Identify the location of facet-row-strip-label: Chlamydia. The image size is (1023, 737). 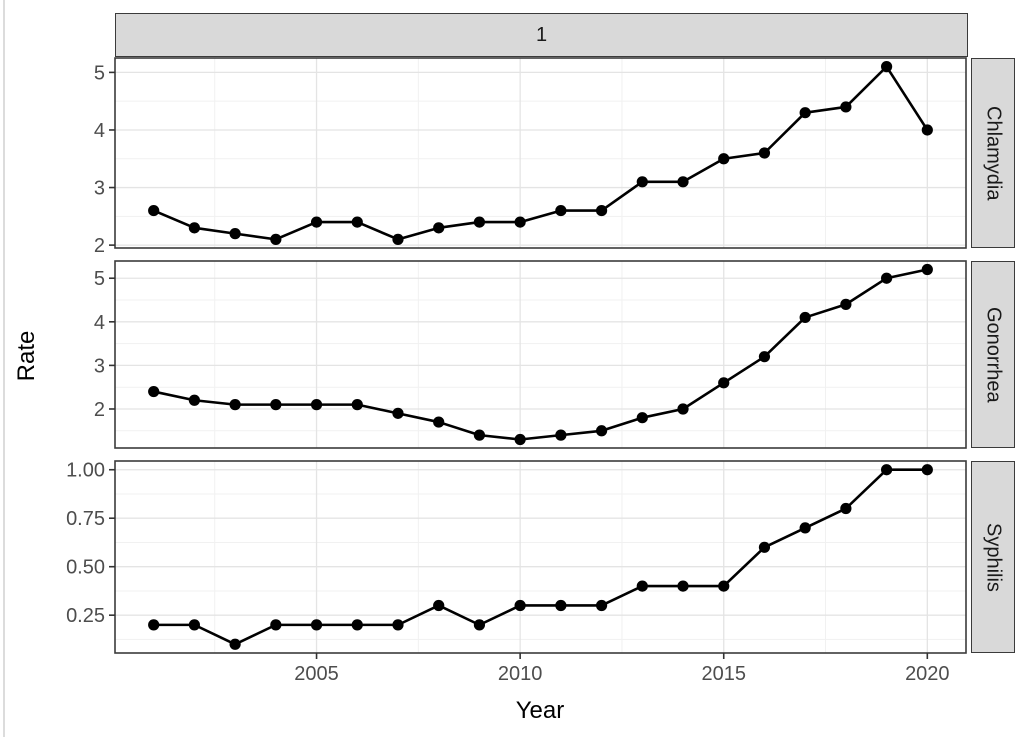
(993, 153).